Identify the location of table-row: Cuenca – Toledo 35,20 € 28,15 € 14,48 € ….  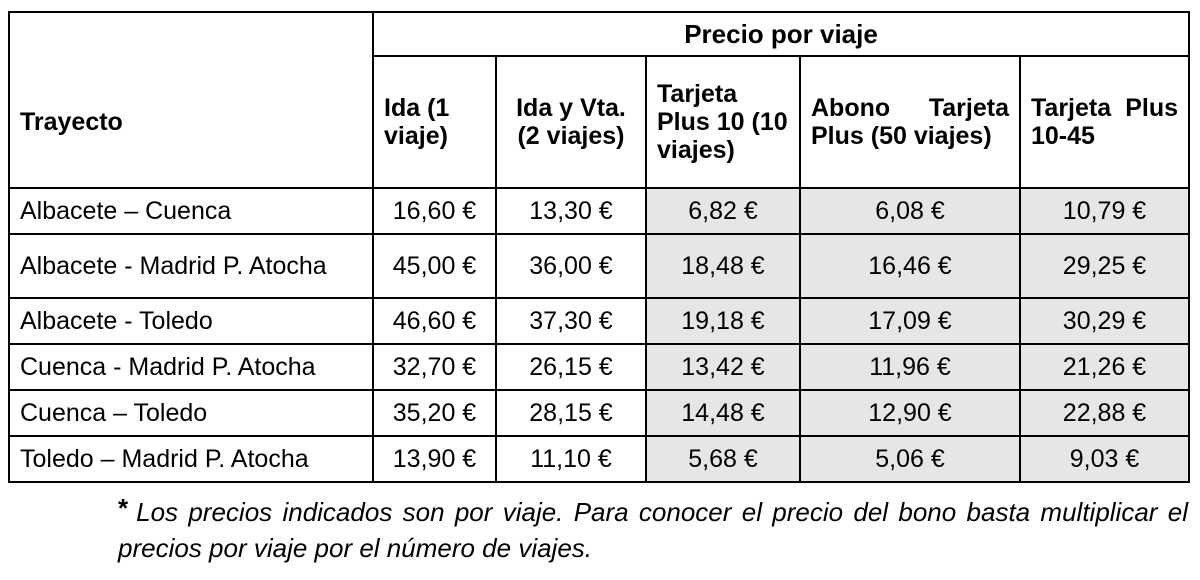
(599, 413).